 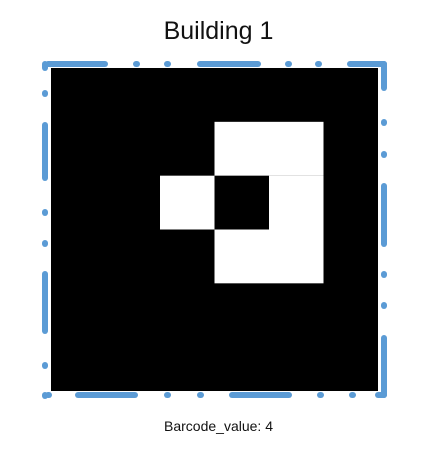 I want to click on barcode-value-label: Barcode_value: 4, so click(x=218, y=426).